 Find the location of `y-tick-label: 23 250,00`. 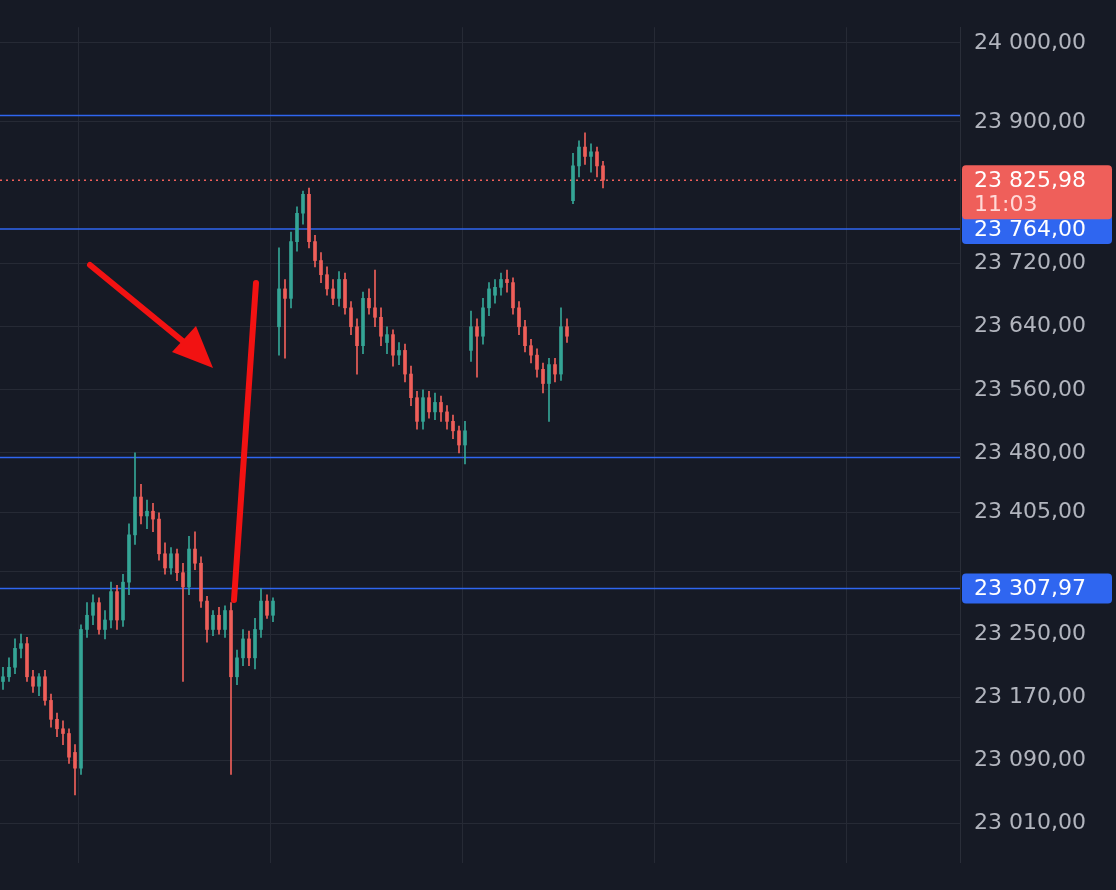

y-tick-label: 23 250,00 is located at coordinates (1030, 632).